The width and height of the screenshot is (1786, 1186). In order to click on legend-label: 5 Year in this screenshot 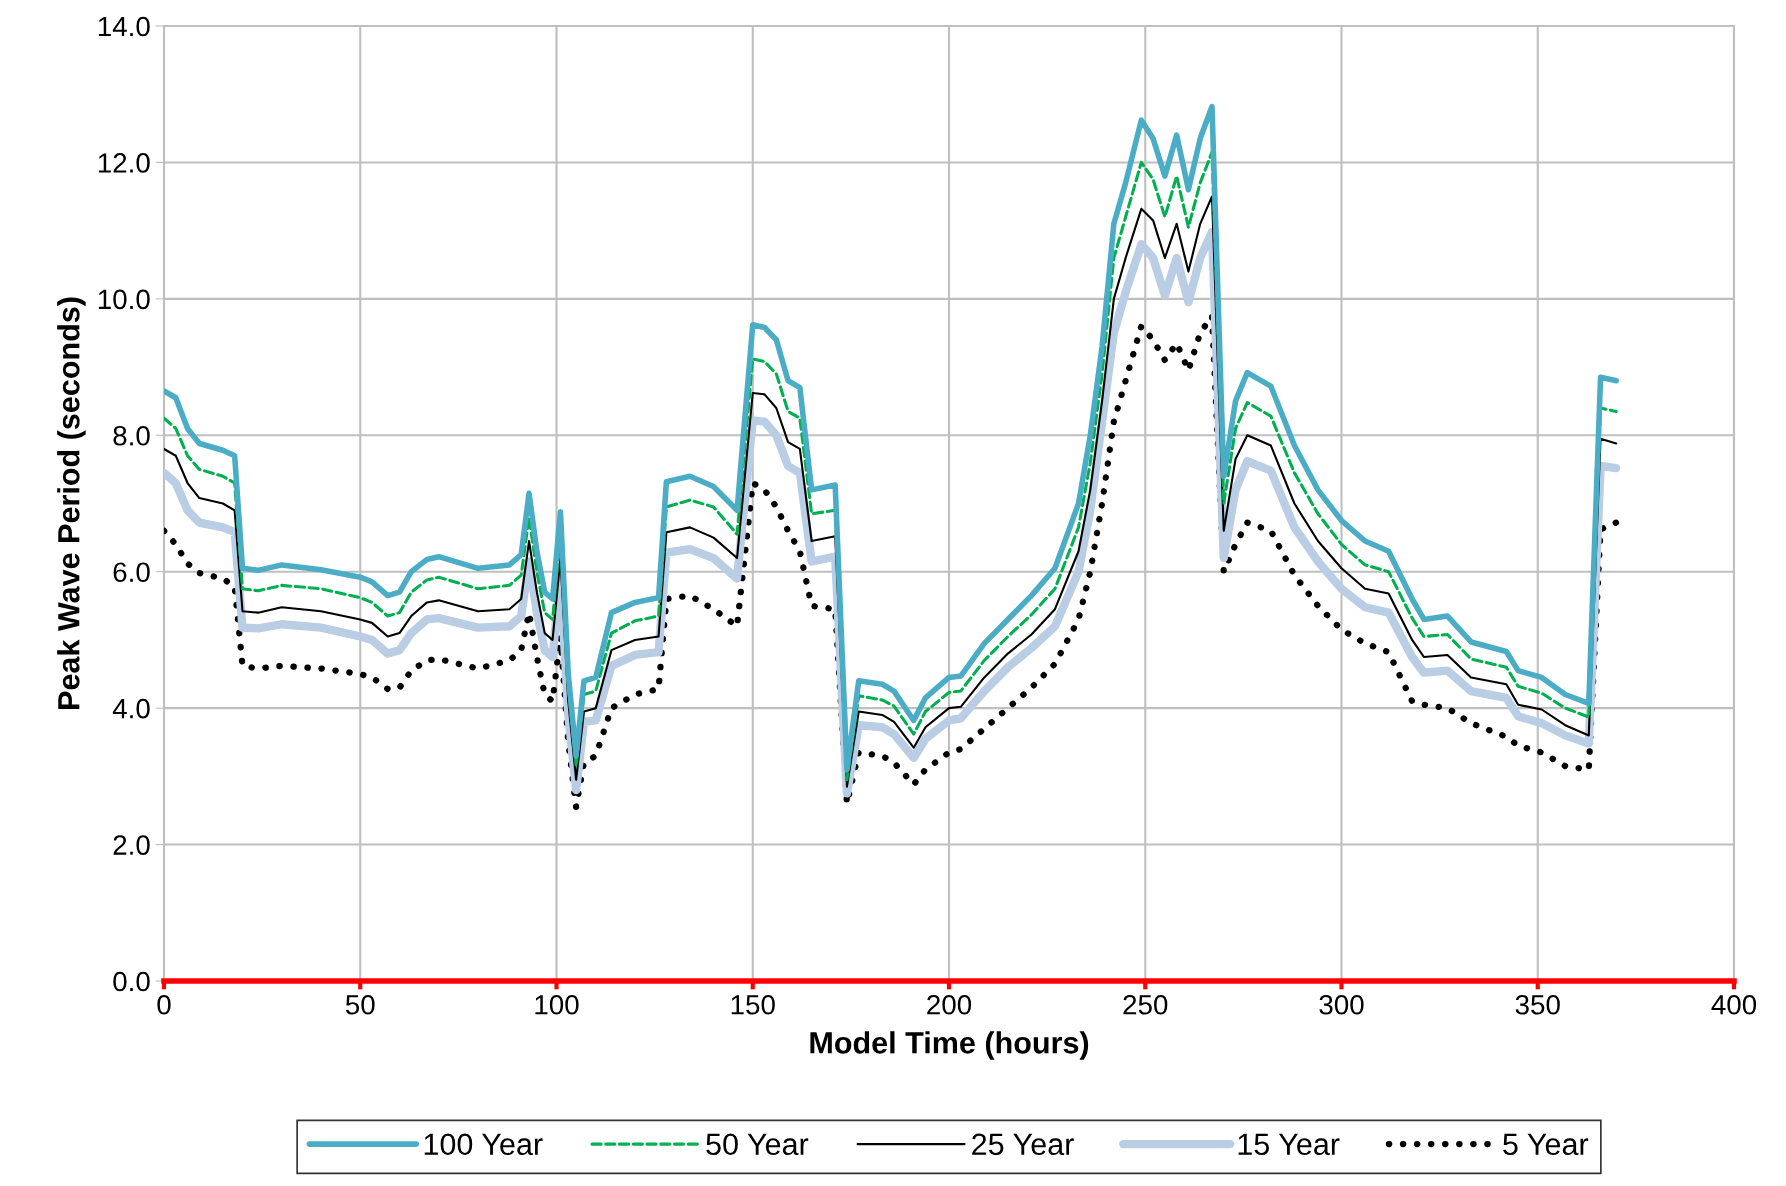, I will do `click(1546, 1144)`.